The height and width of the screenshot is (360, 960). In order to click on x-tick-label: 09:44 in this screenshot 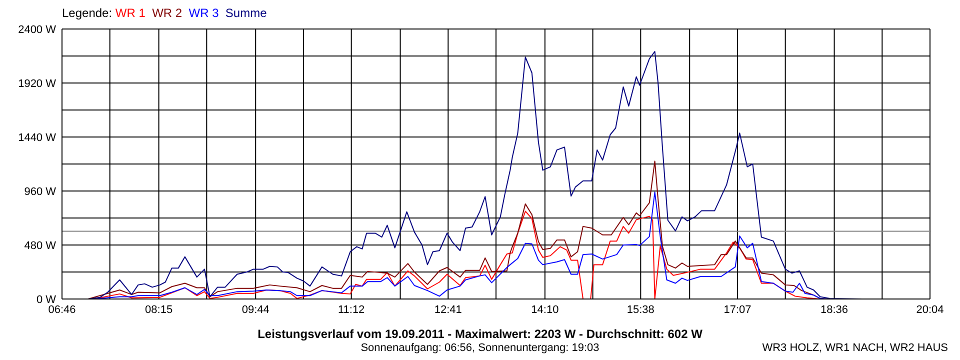, I will do `click(256, 310)`.